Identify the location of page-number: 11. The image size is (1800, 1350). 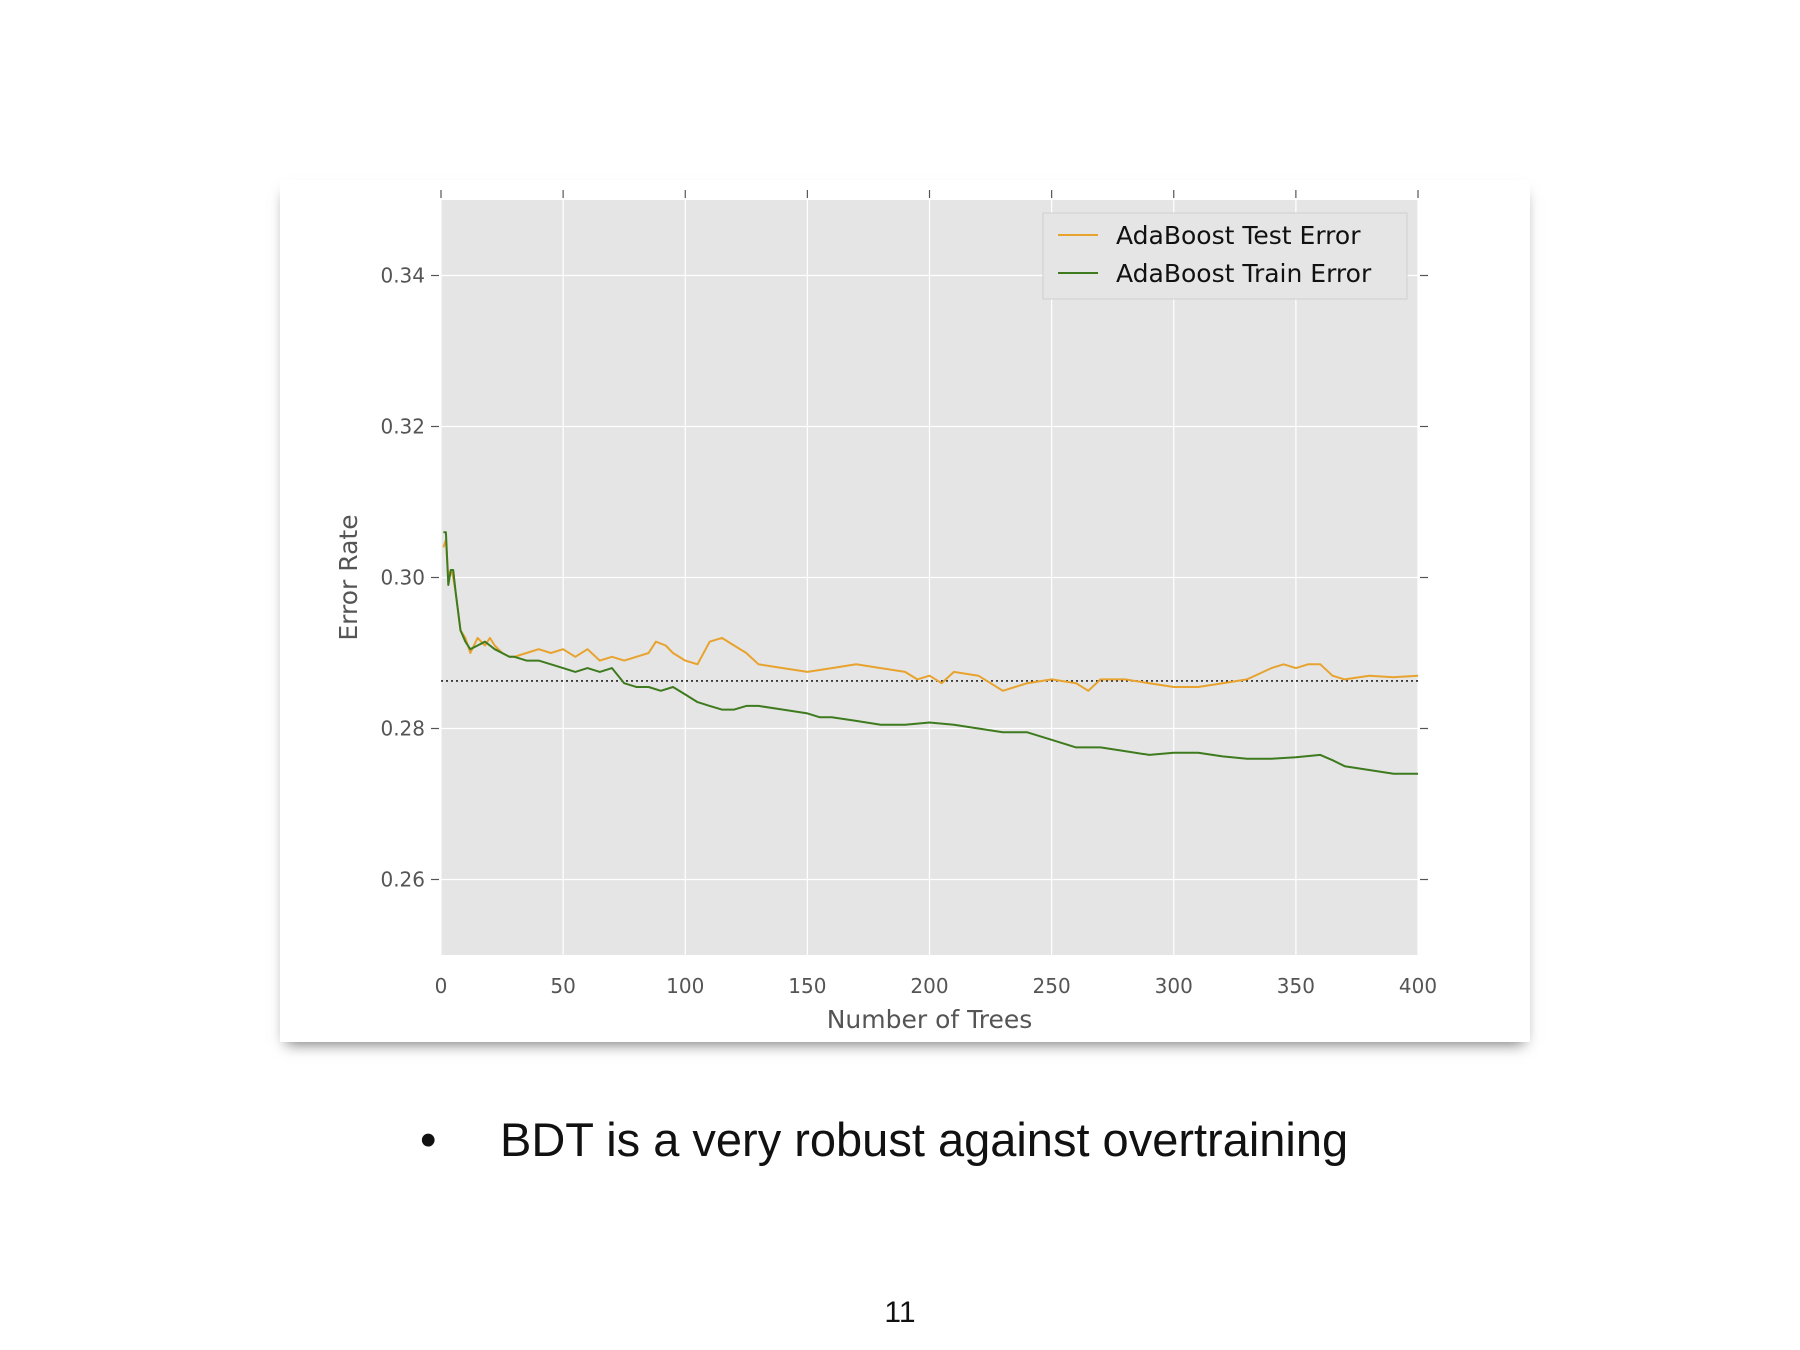
(900, 1312).